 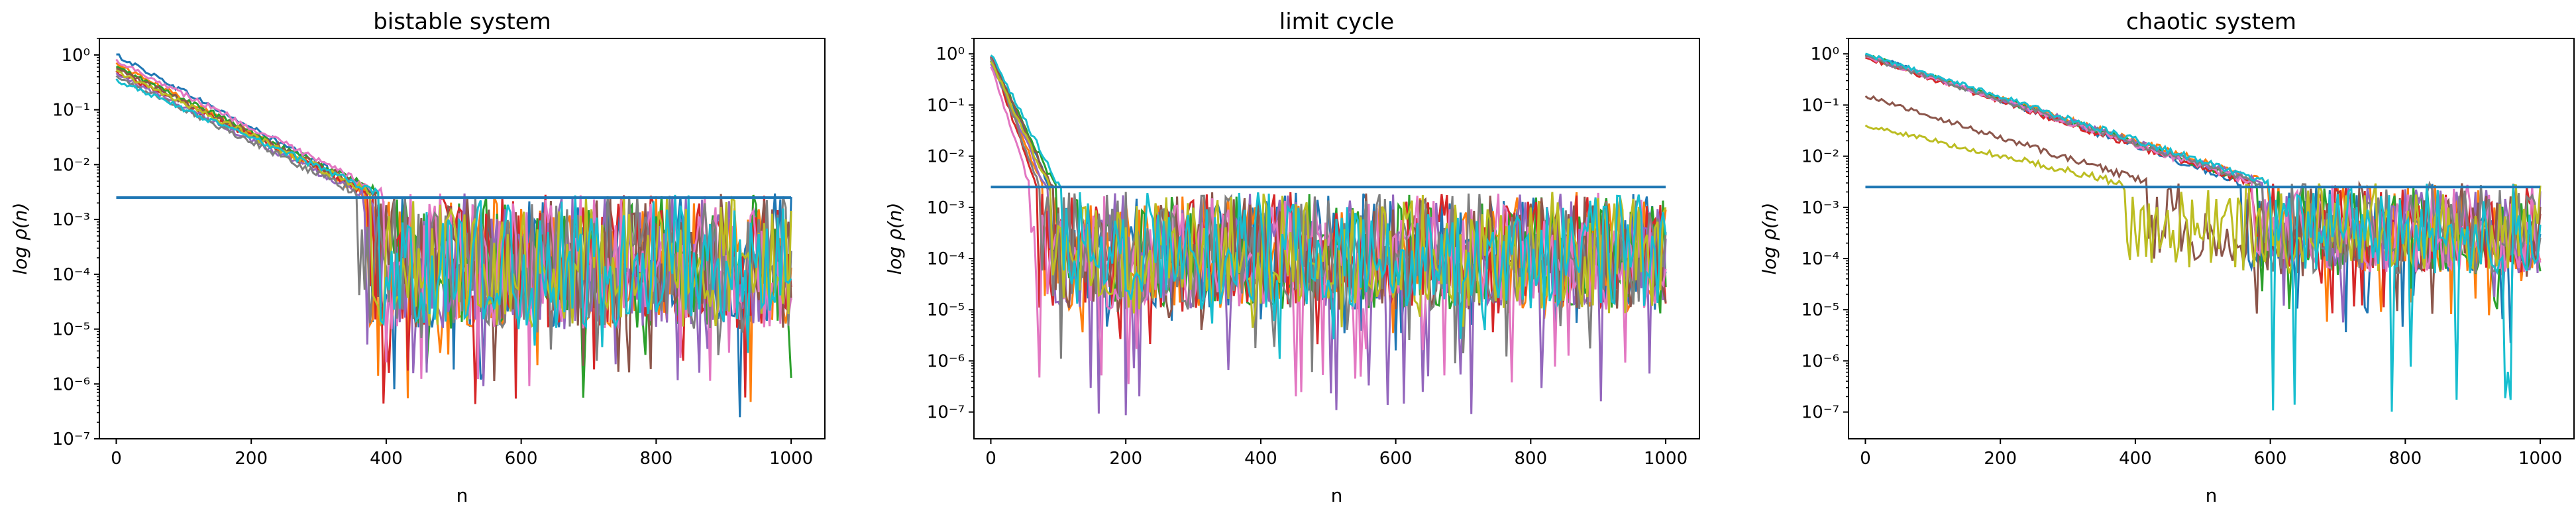 What do you see at coordinates (462, 22) in the screenshot?
I see `chart-title: bistable system` at bounding box center [462, 22].